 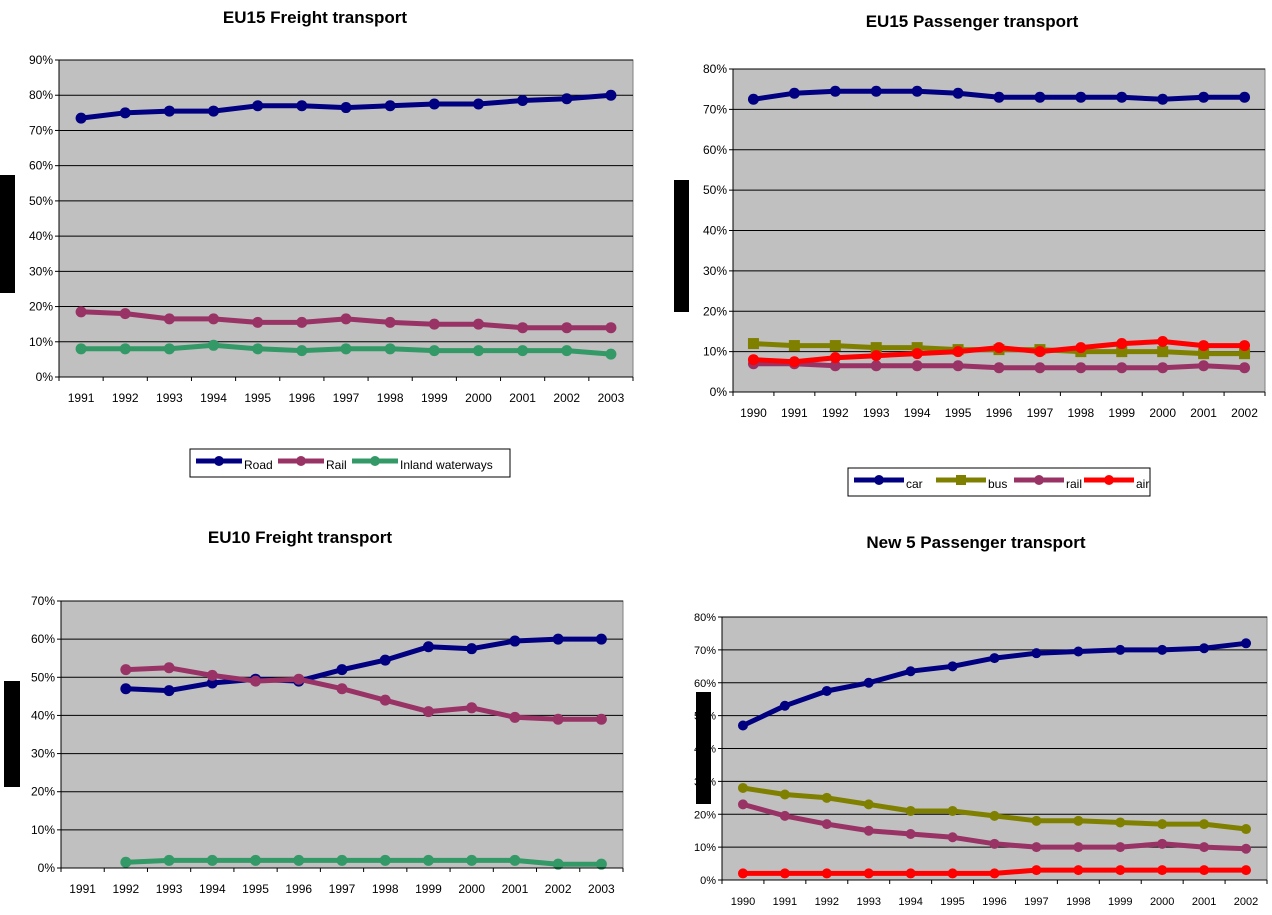 I want to click on chart-title: New 5 Passenger transport, so click(x=976, y=542).